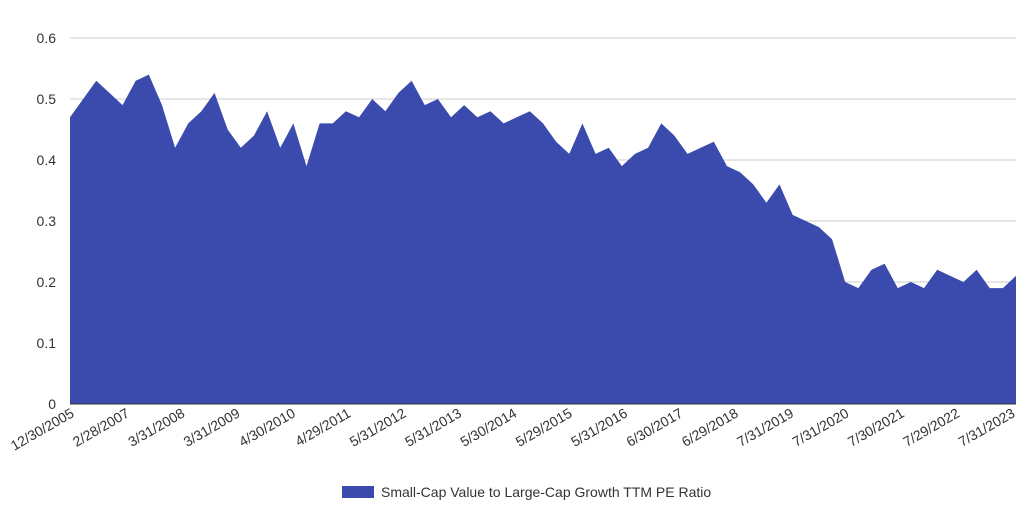 Image resolution: width=1024 pixels, height=508 pixels. I want to click on x-tick-label: 5/31/2012, so click(378, 427).